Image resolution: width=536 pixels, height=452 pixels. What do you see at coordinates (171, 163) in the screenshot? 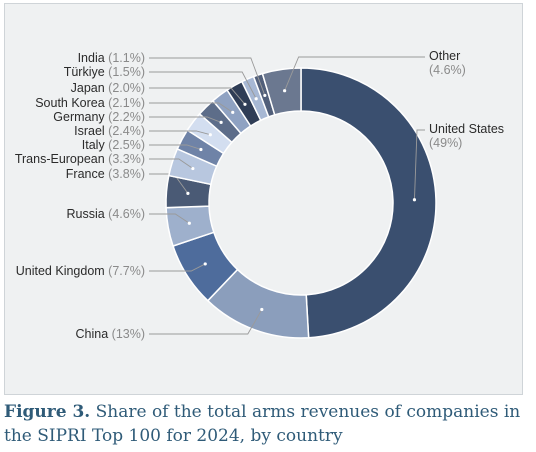
I see `leader-line-trans-european` at bounding box center [171, 163].